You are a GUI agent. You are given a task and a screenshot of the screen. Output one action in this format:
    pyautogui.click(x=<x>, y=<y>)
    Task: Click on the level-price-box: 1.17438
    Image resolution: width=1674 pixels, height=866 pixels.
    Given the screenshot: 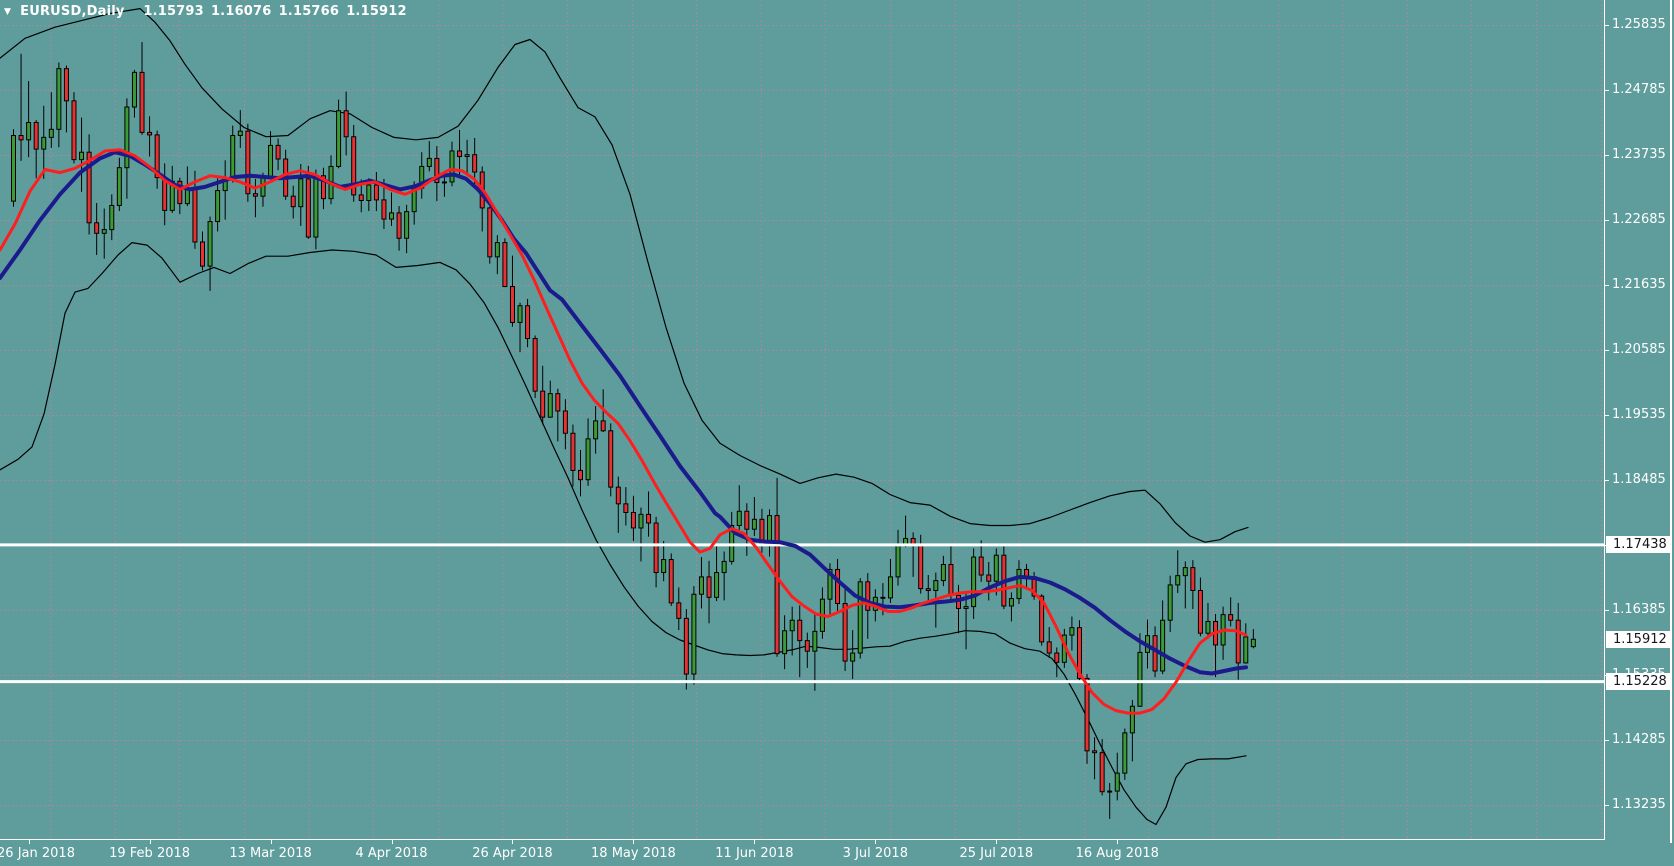 What is the action you would take?
    pyautogui.click(x=1638, y=545)
    